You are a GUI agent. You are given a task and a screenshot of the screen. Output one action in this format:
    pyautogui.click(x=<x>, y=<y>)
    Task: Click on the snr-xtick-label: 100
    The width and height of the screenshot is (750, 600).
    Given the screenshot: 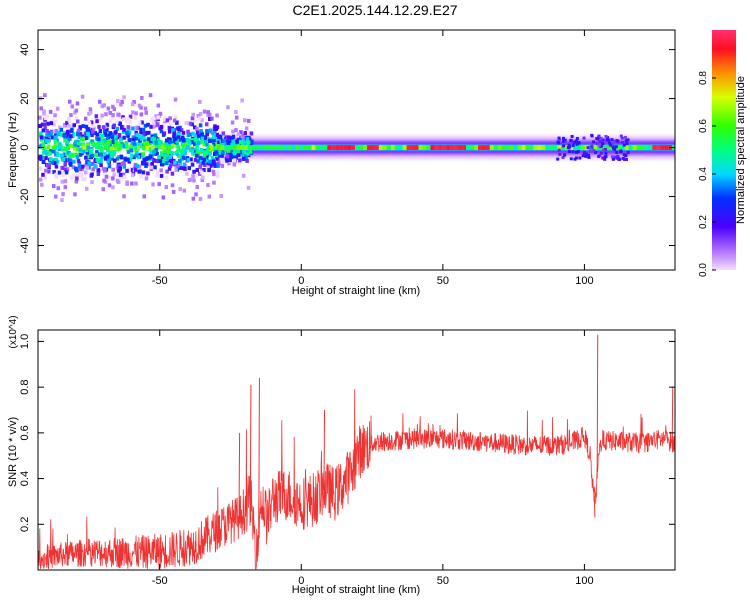 What is the action you would take?
    pyautogui.click(x=584, y=581)
    